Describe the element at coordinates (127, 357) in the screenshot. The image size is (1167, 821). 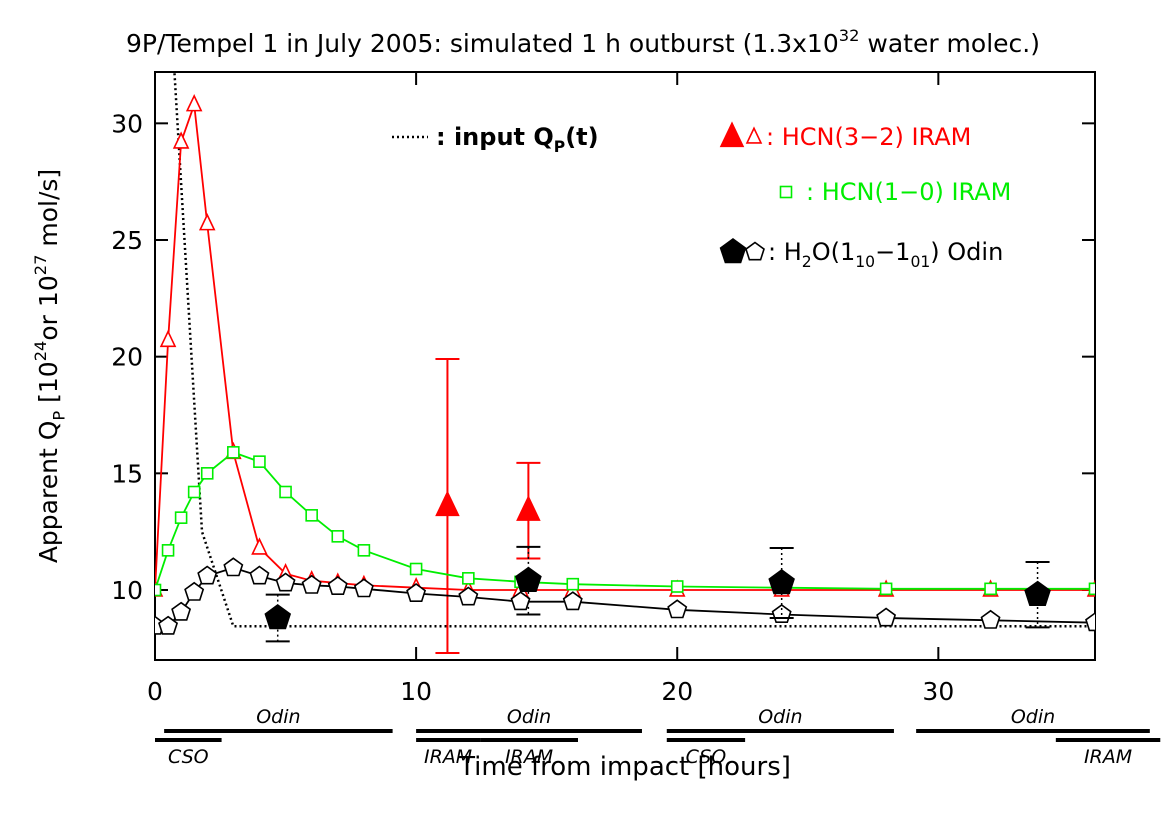
I see `y-tick-label: 20` at that location.